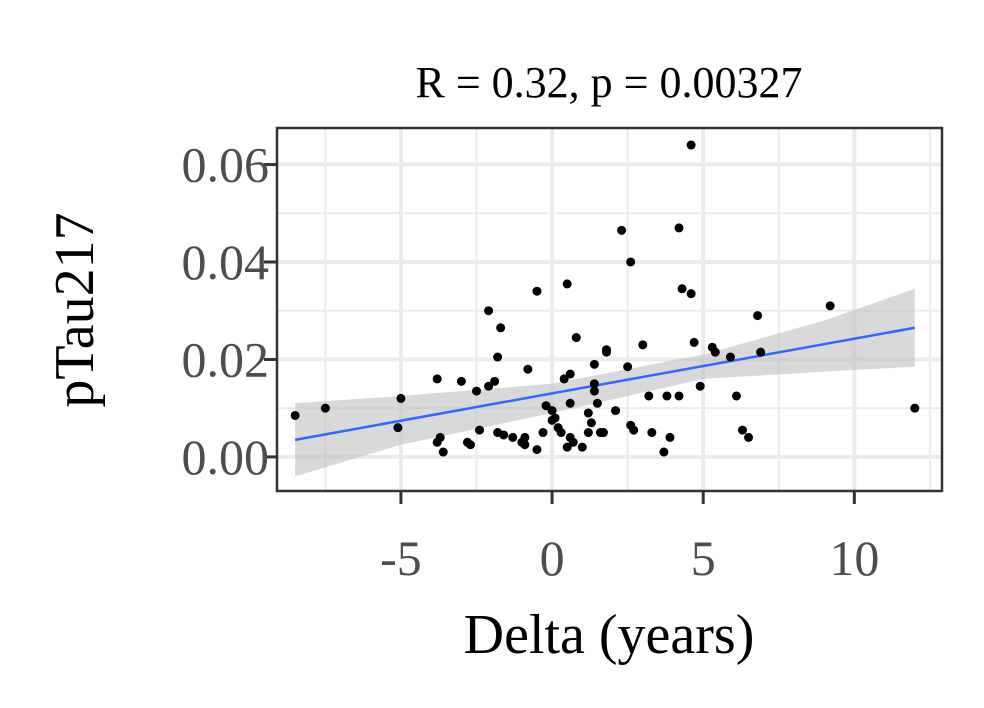 This screenshot has width=984, height=708. What do you see at coordinates (703, 558) in the screenshot?
I see `x-tick-label: 5` at bounding box center [703, 558].